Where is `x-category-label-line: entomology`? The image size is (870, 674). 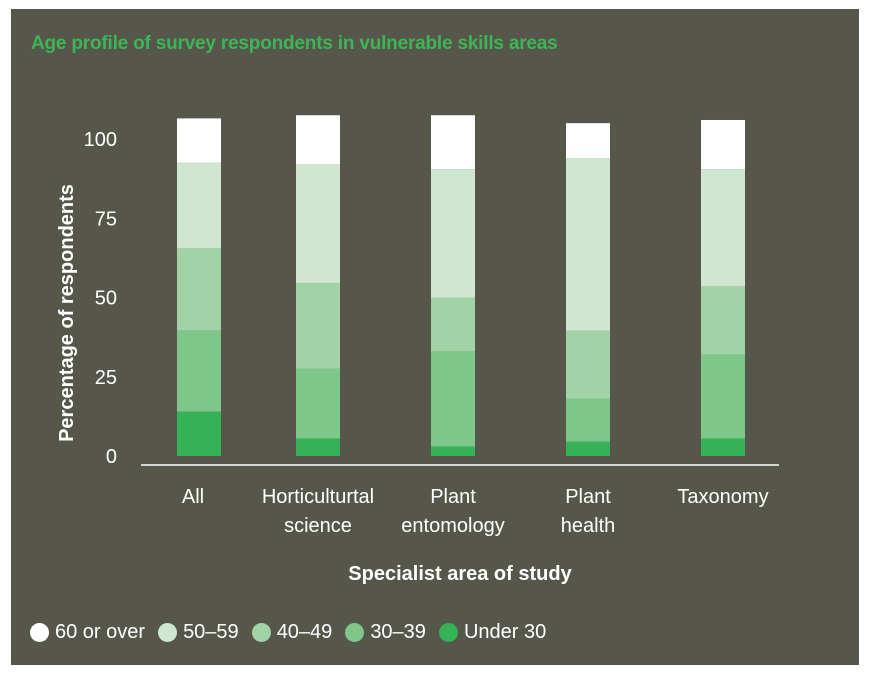 x-category-label-line: entomology is located at coordinates (452, 526).